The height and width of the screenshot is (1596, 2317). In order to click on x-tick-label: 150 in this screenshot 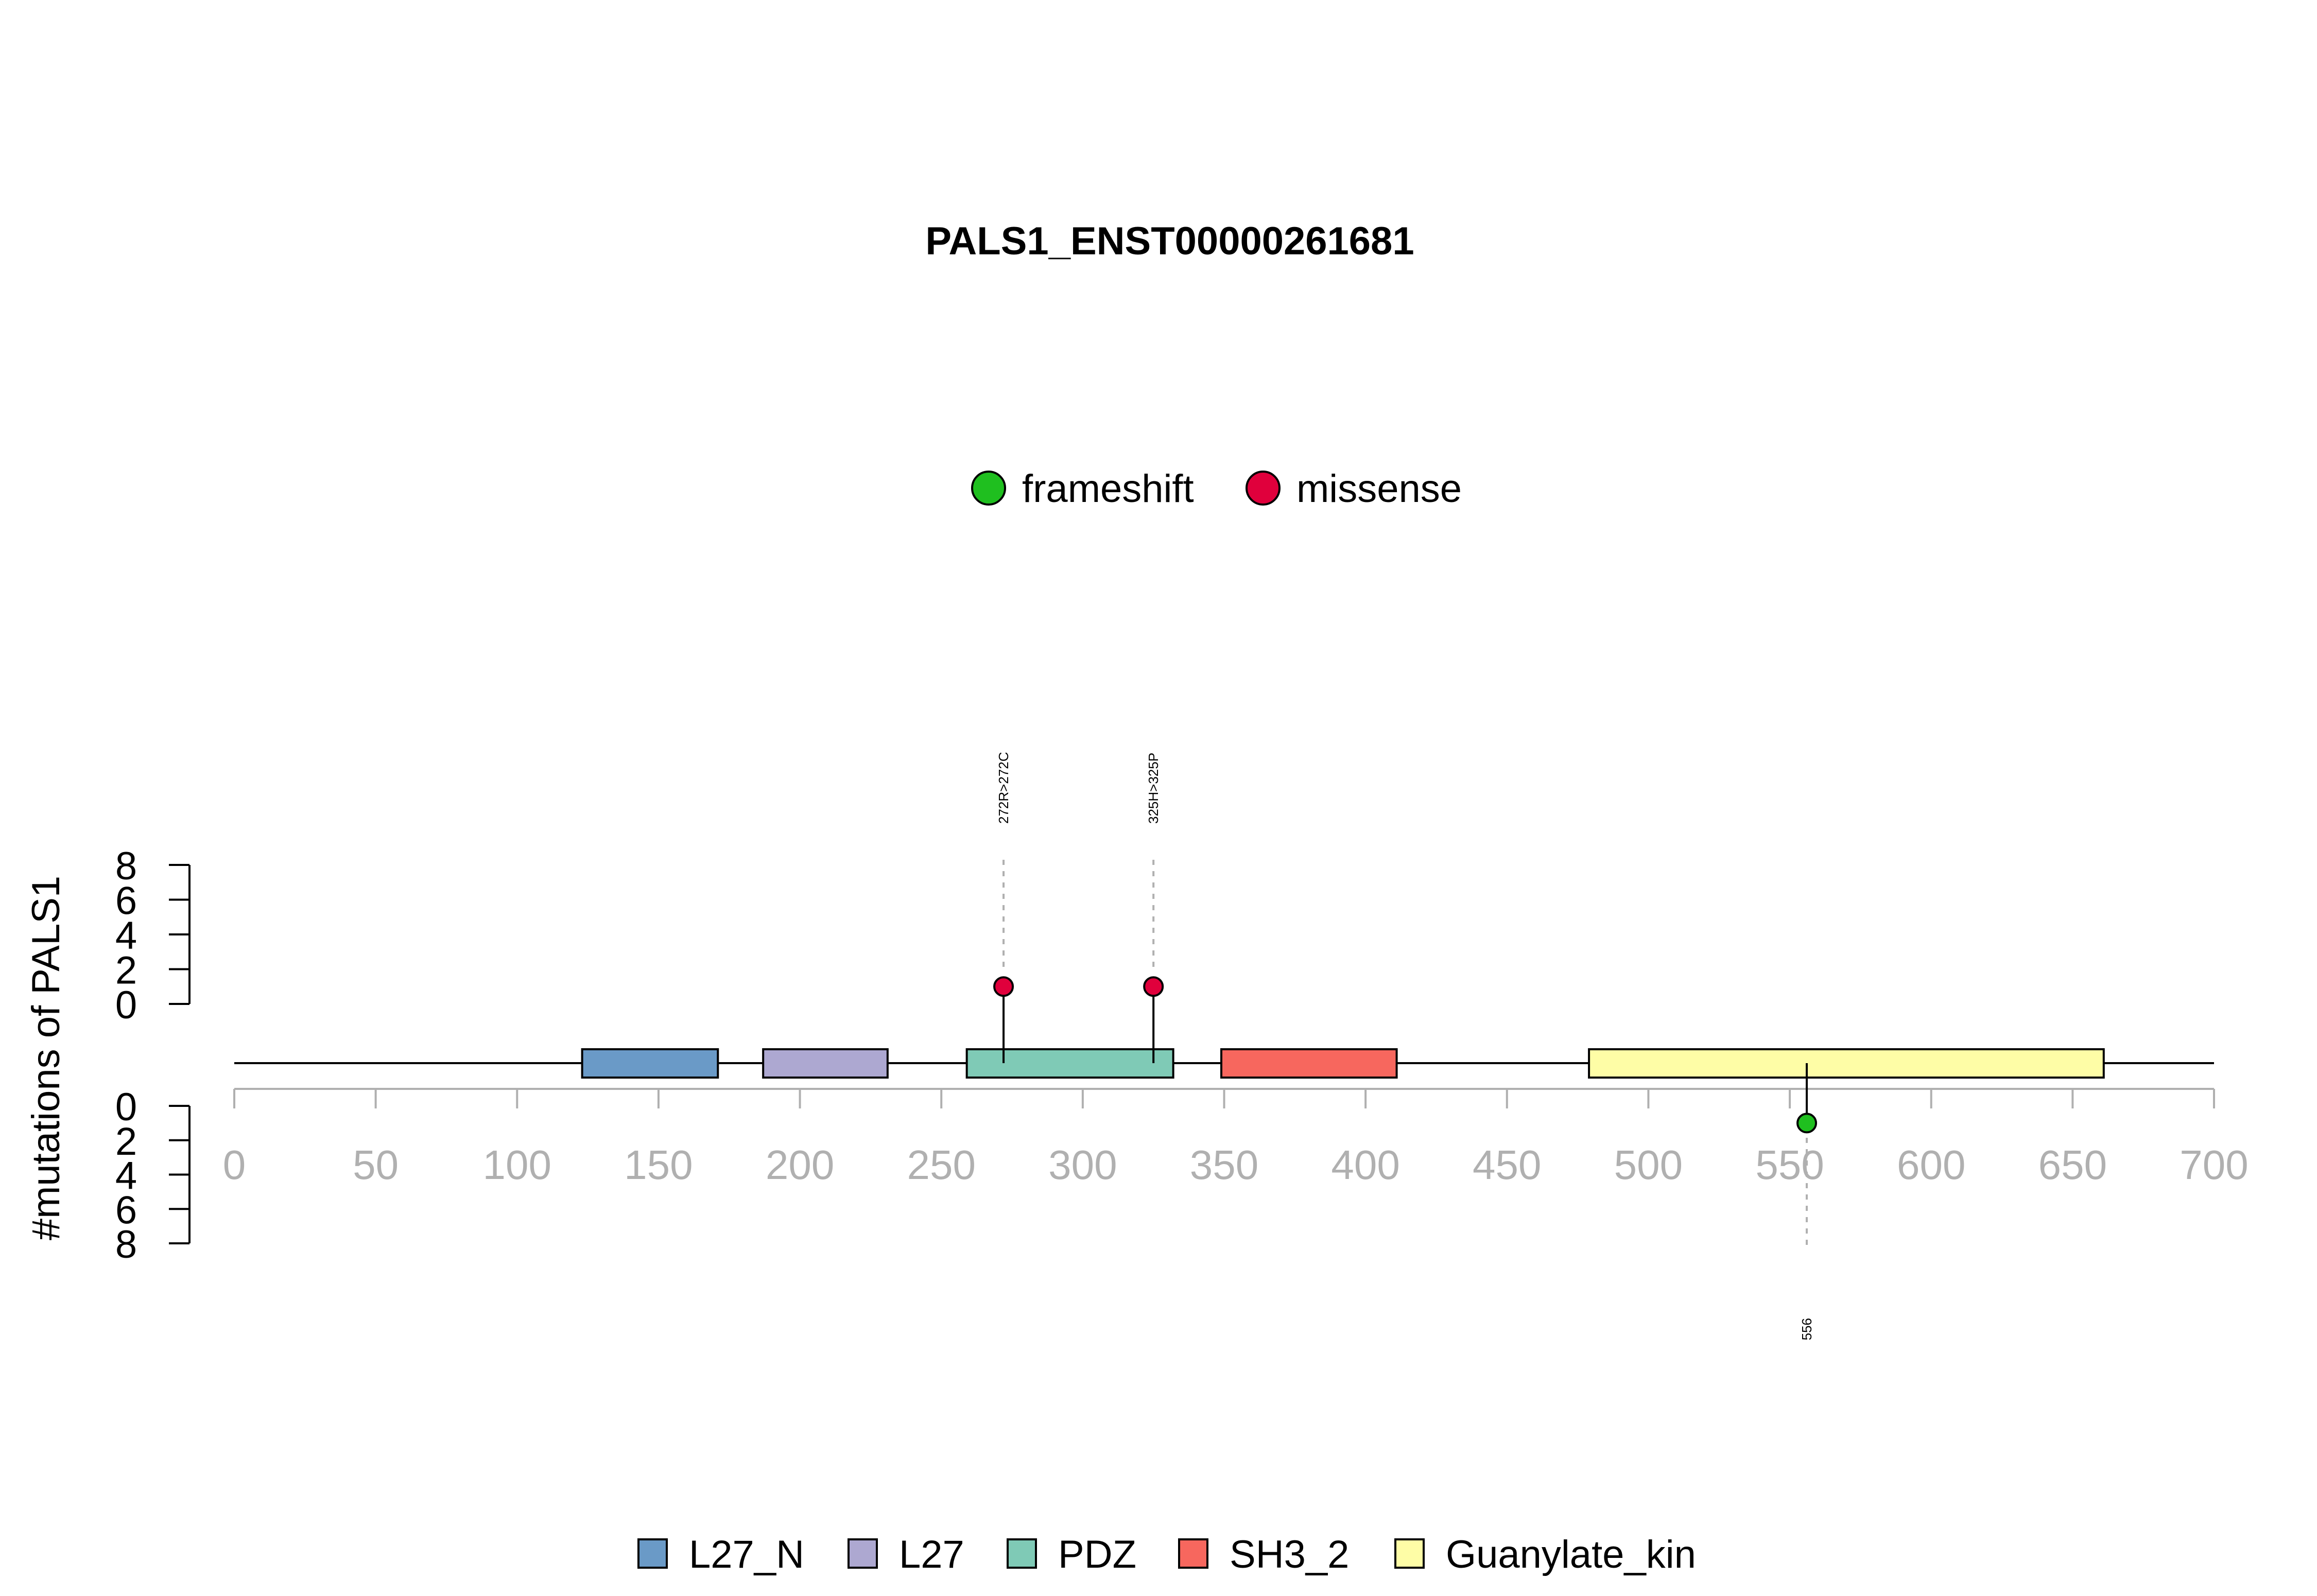, I will do `click(658, 1165)`.